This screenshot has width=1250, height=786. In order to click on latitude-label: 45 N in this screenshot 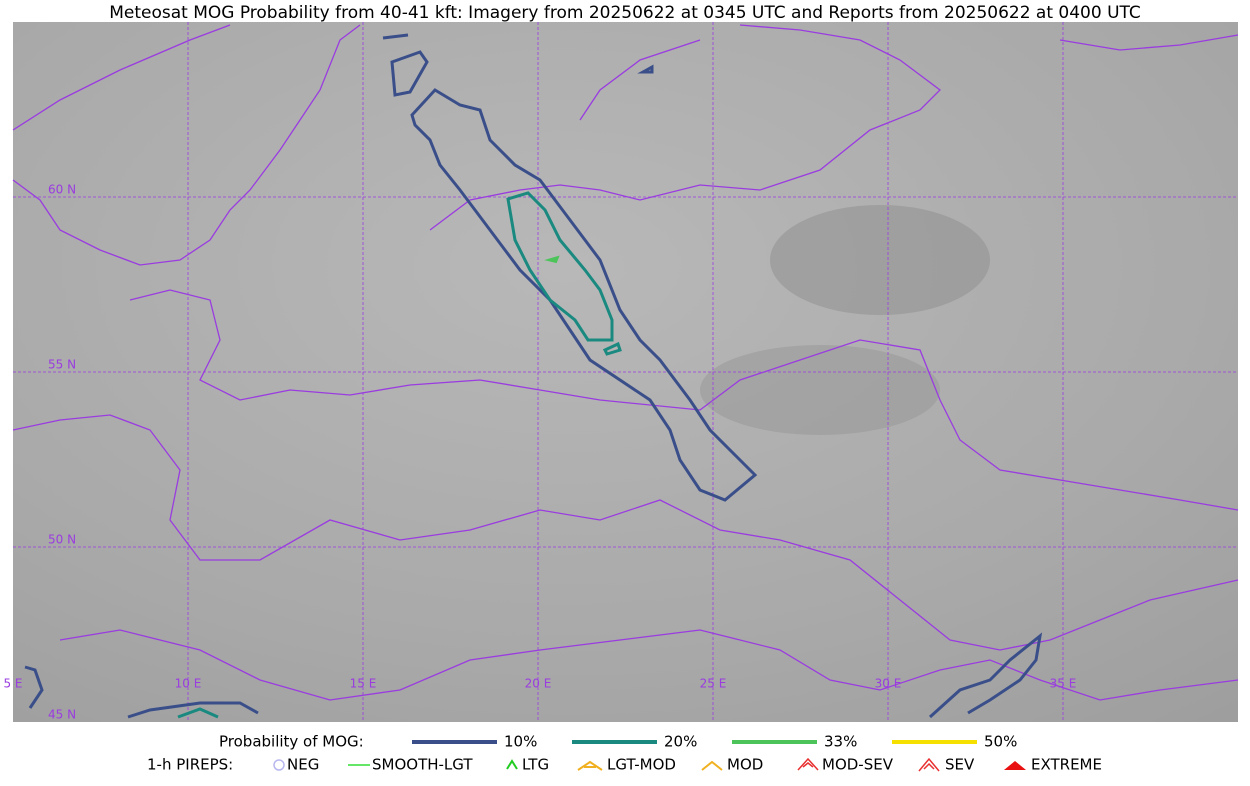, I will do `click(62, 715)`.